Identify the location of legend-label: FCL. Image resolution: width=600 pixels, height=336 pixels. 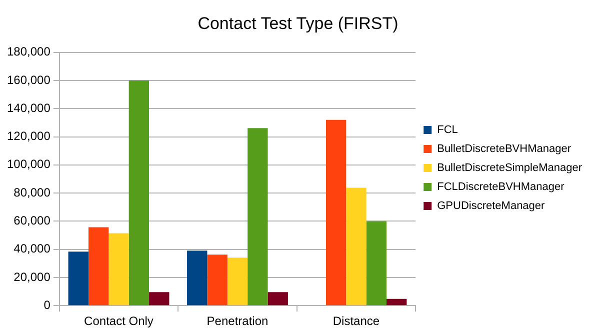
(447, 130).